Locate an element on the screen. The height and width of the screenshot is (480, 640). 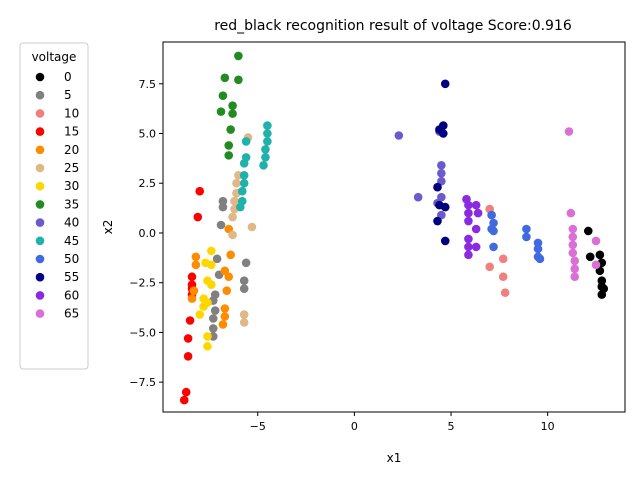
y-tick-label: −2.5 is located at coordinates (142, 283).